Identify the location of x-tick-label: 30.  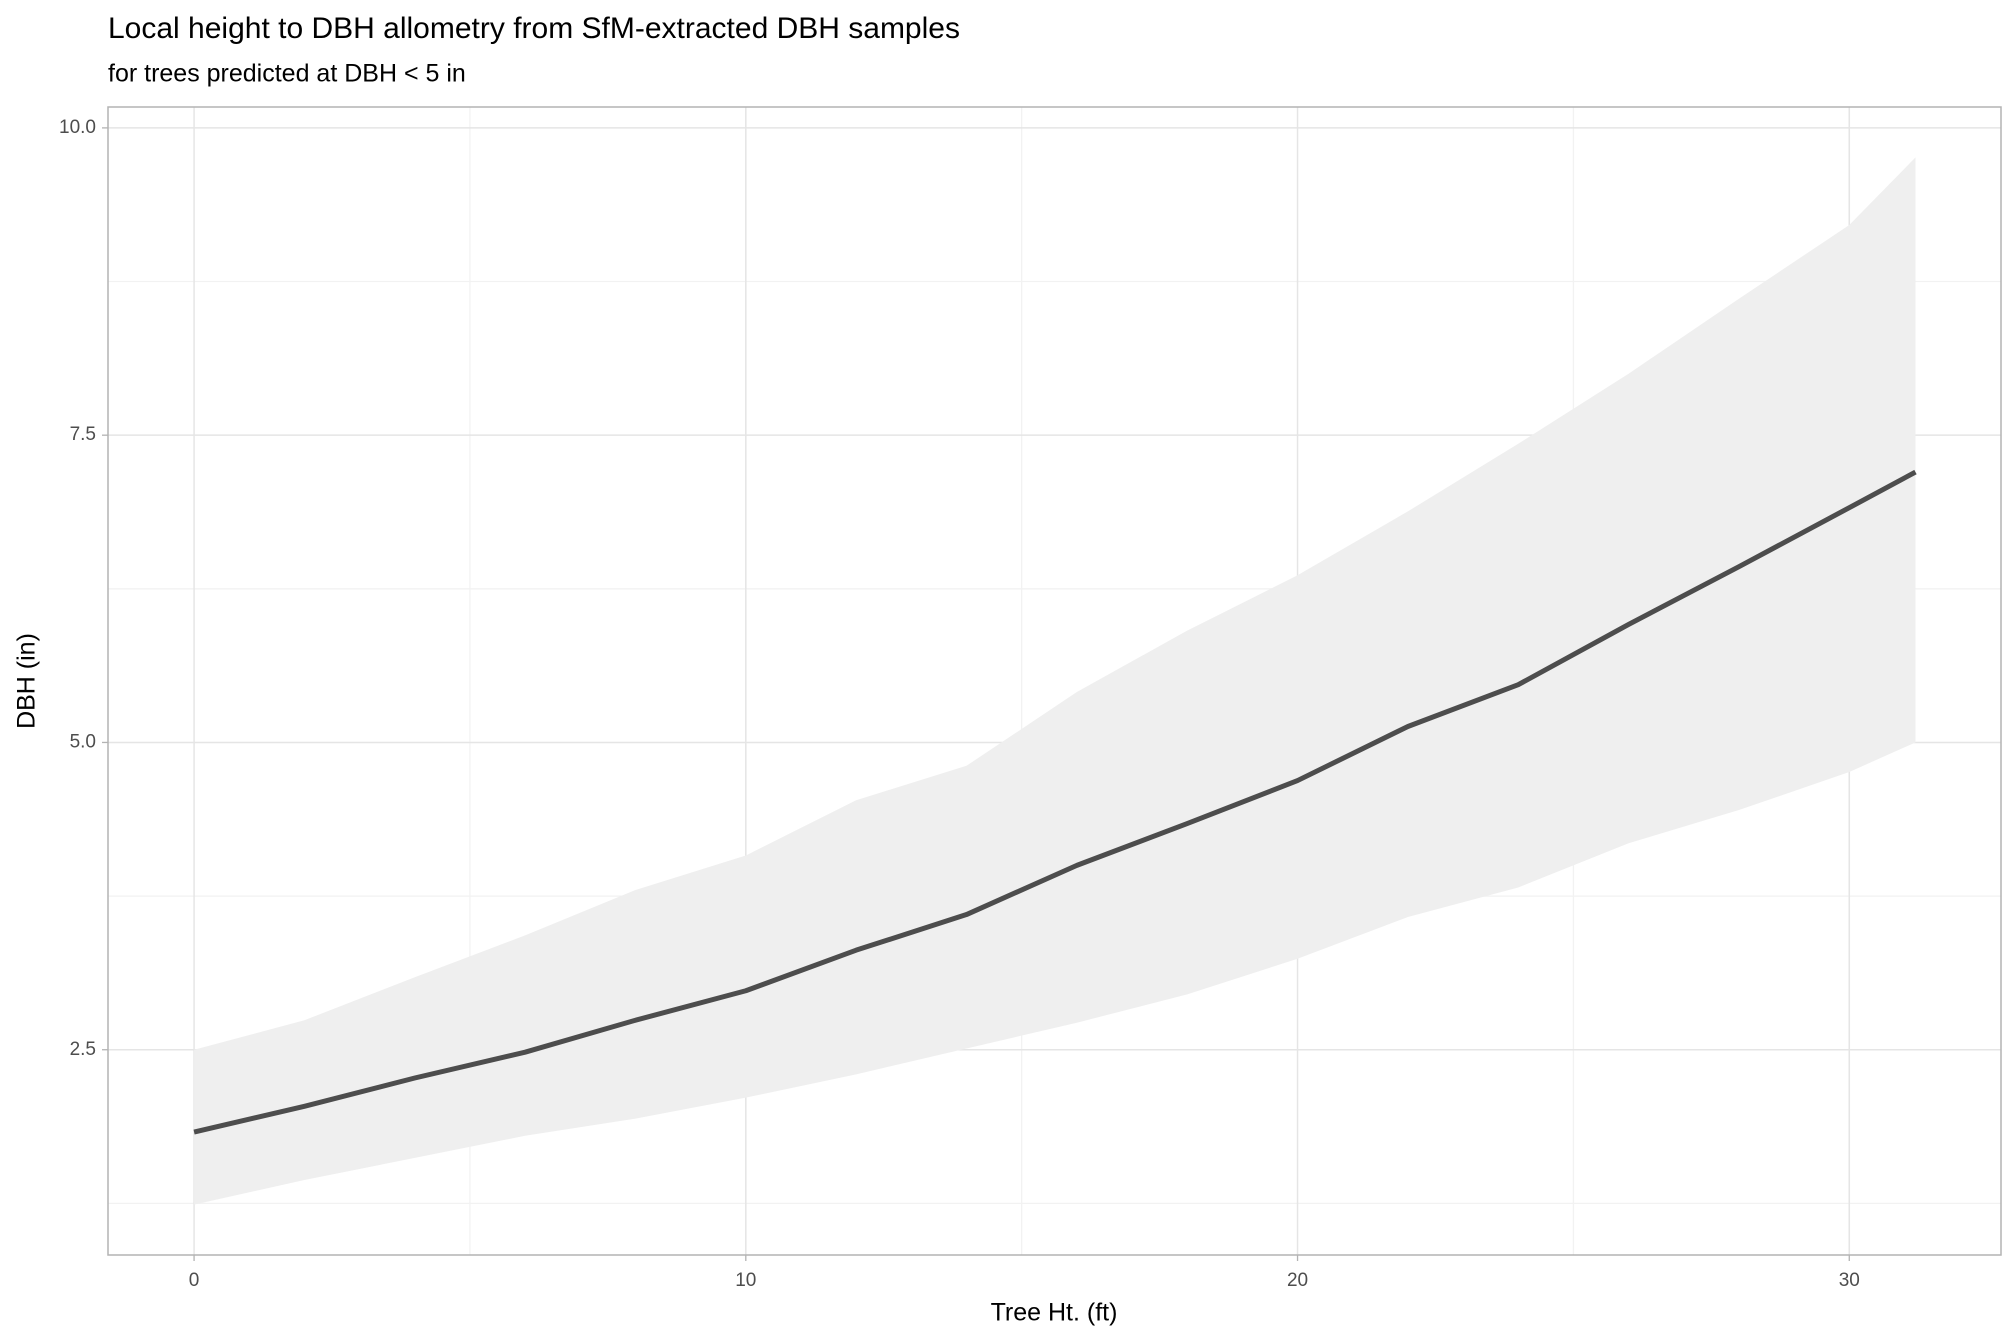
(1849, 1280).